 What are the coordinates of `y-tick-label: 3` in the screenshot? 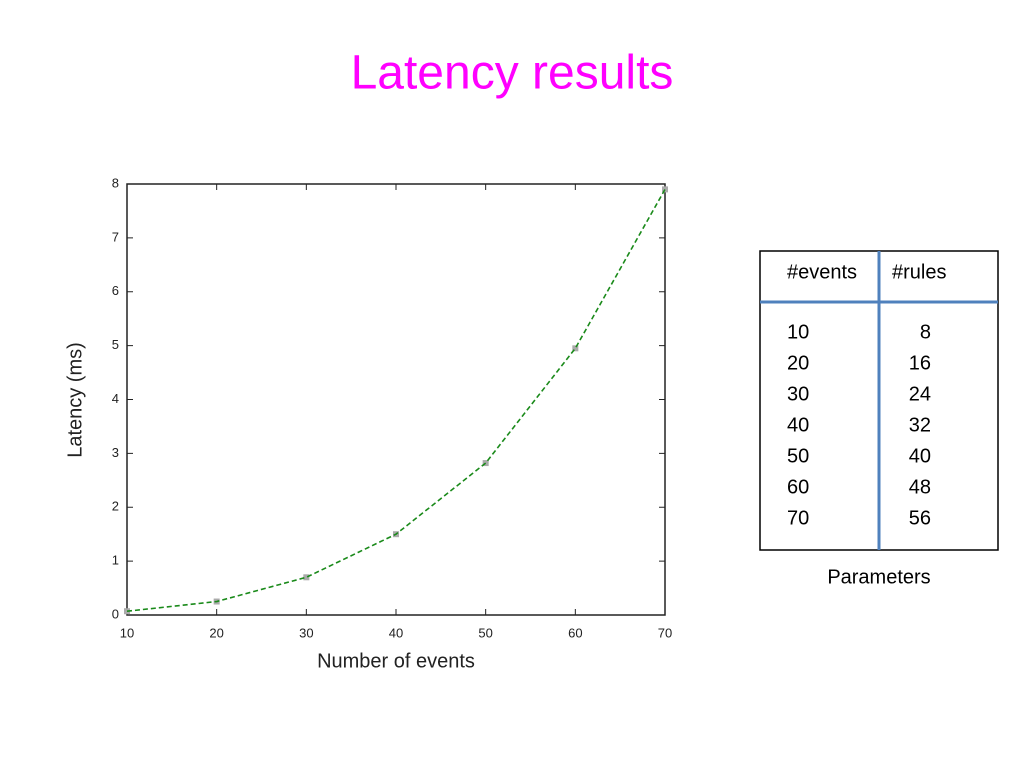 It's located at (115, 452).